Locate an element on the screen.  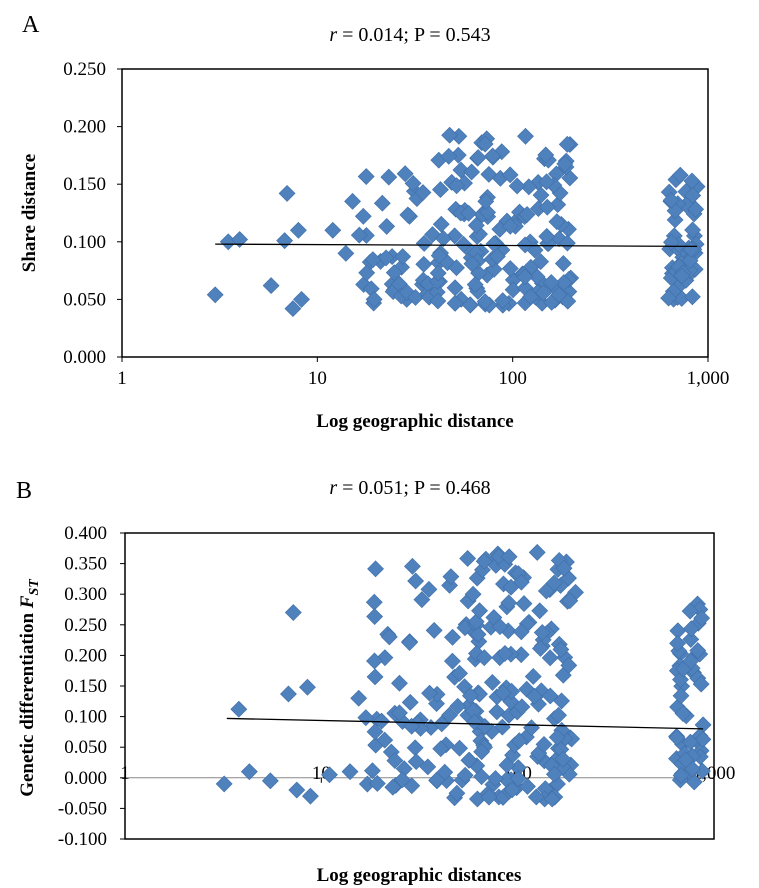
y-tick-label: 0.350 is located at coordinates (85, 564).